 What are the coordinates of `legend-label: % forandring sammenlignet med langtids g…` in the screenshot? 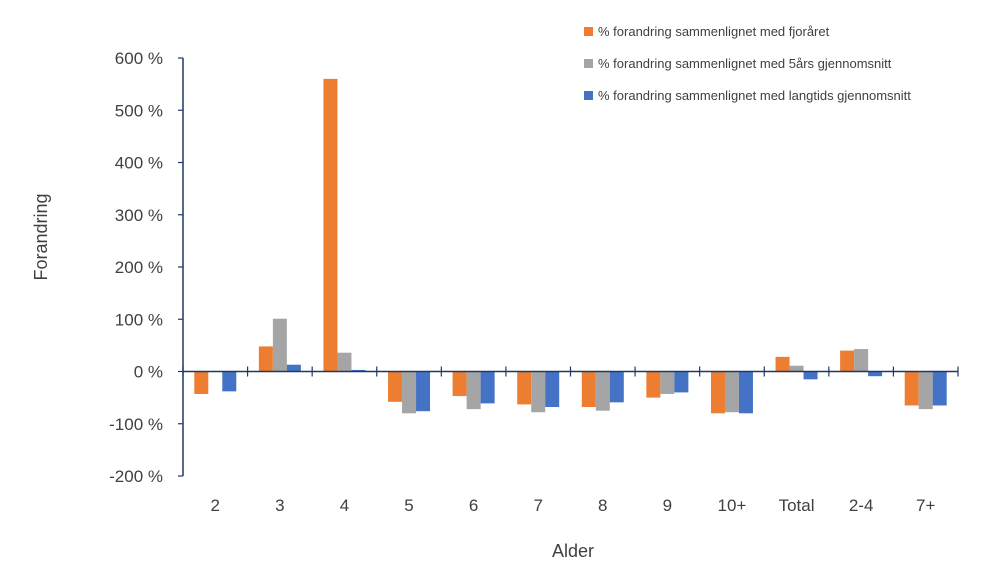 It's located at (754, 95).